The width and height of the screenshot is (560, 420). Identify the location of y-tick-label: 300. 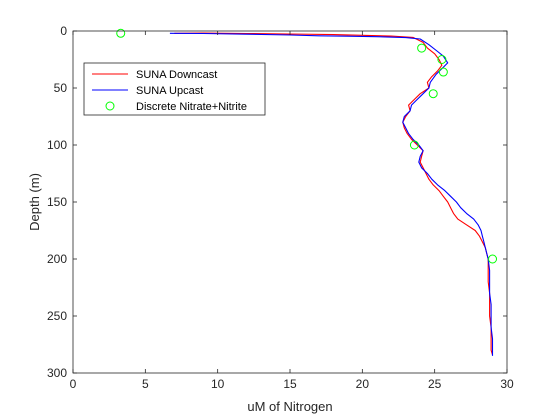
(57, 373).